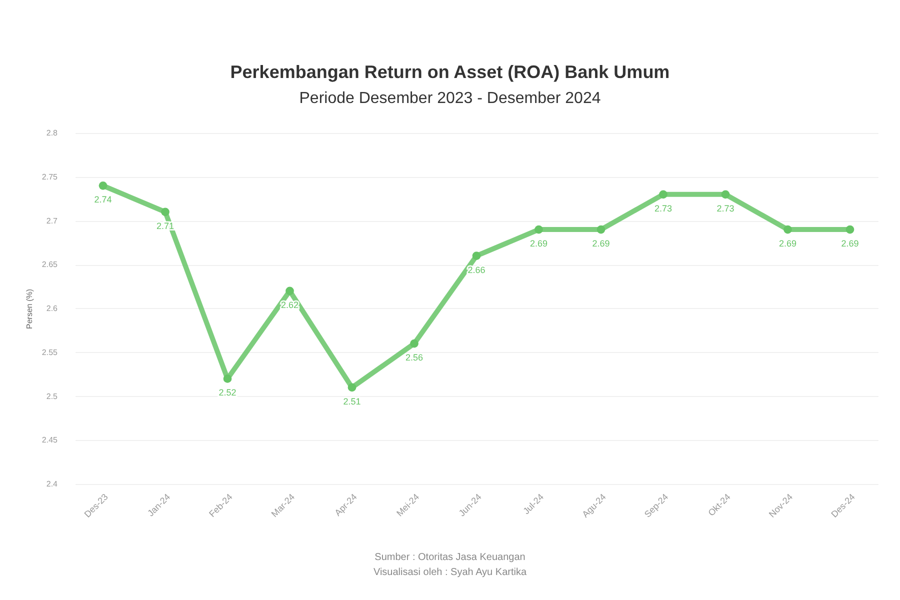 The image size is (900, 600). What do you see at coordinates (50, 352) in the screenshot?
I see `y-tick-label: 2.55` at bounding box center [50, 352].